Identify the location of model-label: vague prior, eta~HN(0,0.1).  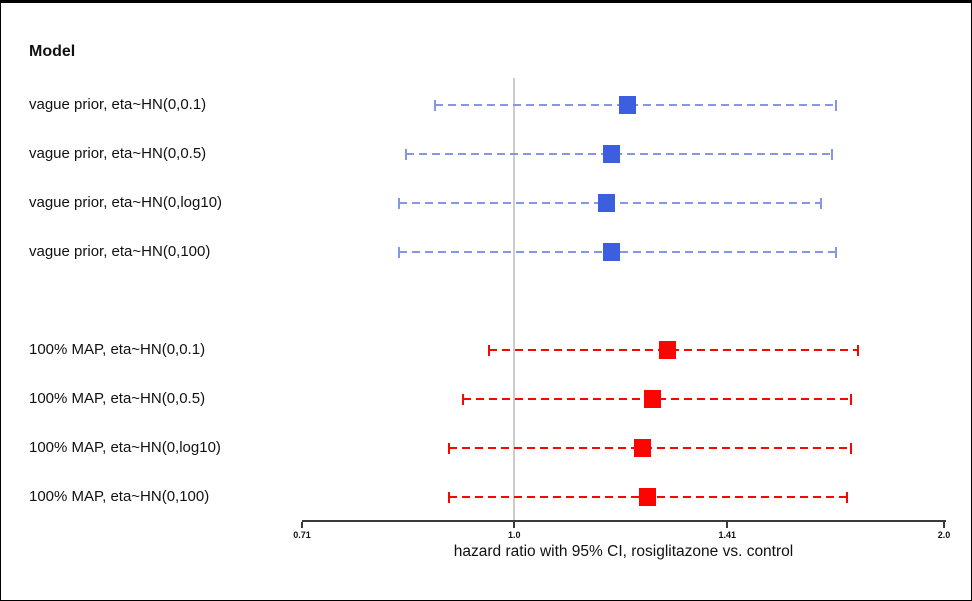
(118, 104).